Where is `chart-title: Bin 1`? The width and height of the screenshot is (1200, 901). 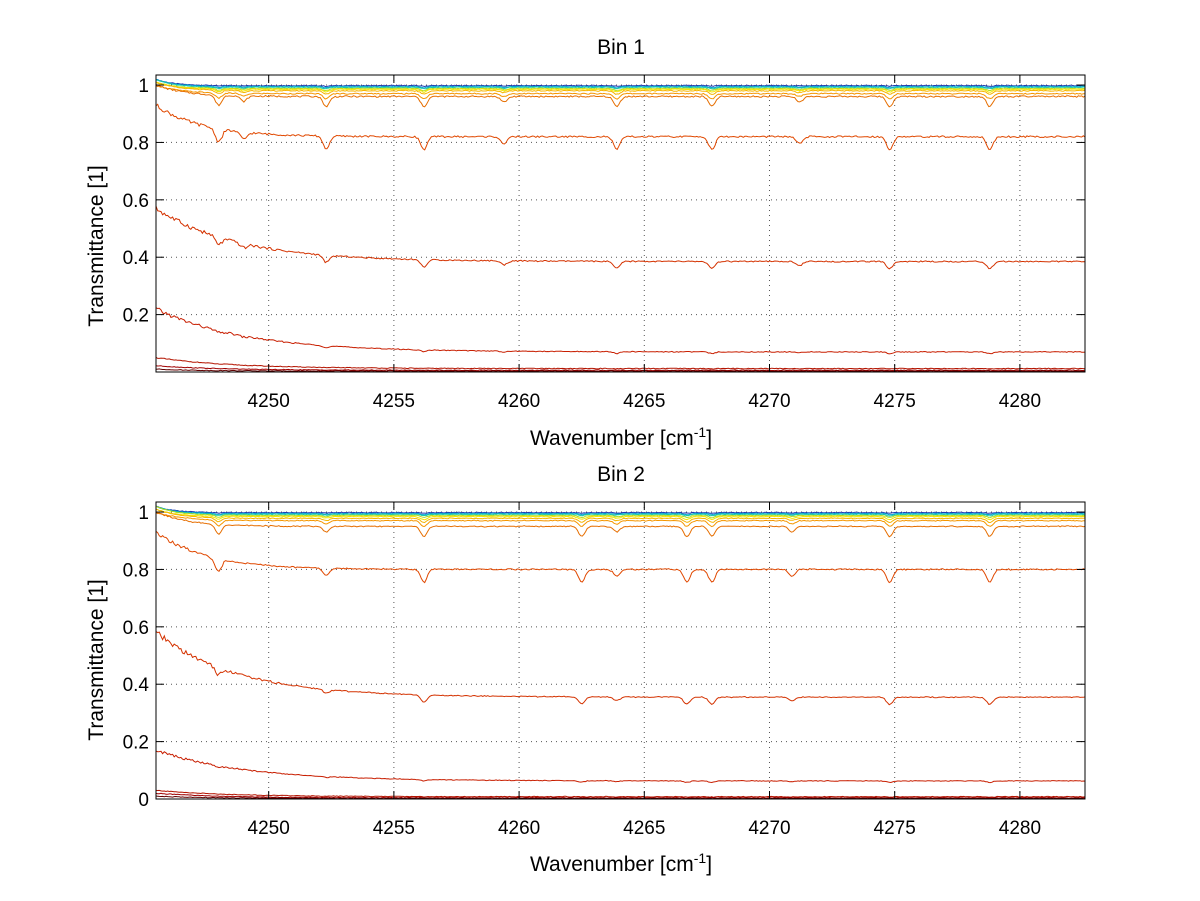
chart-title: Bin 1 is located at coordinates (621, 47).